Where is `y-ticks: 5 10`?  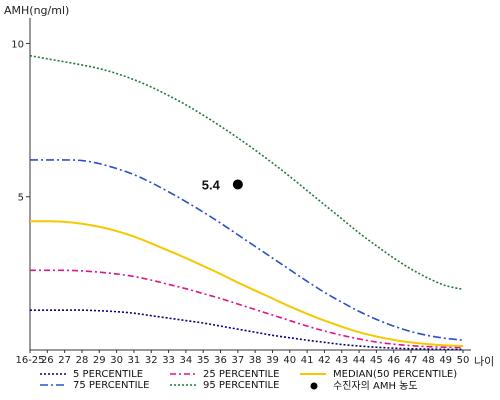 y-ticks: 5 10 is located at coordinates (20, 121).